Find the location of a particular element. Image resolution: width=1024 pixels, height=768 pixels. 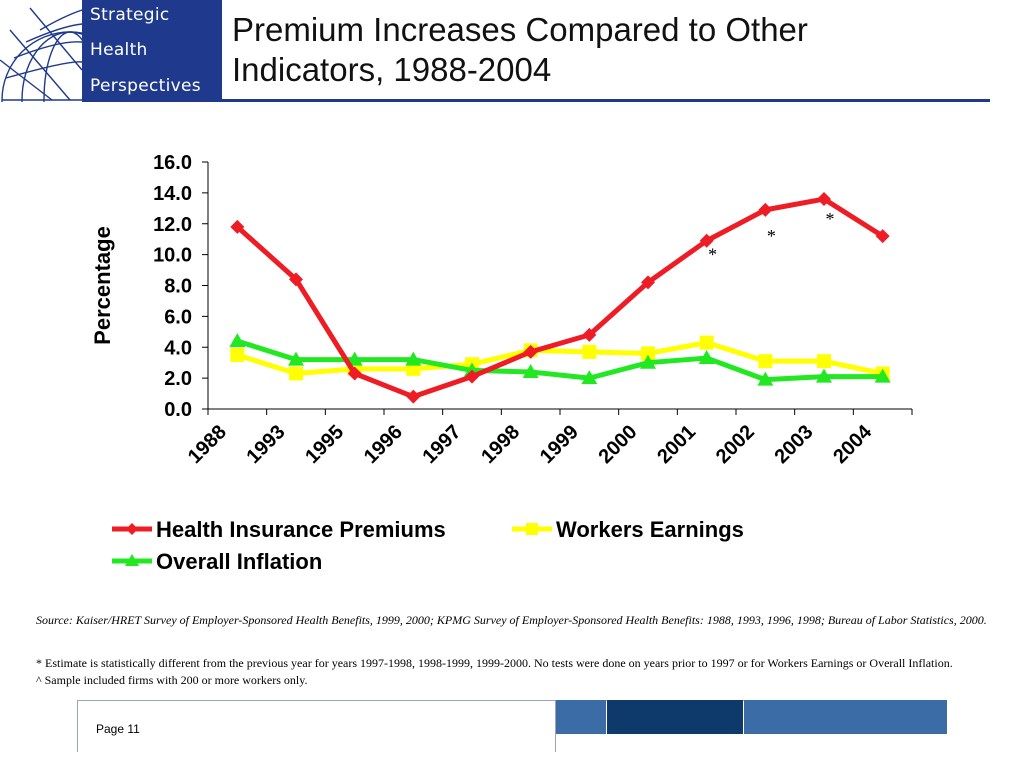

footer-divider-left is located at coordinates (77, 726).